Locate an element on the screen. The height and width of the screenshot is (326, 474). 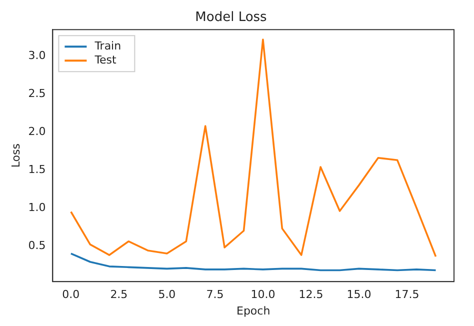
x-tick-label: 7.5 is located at coordinates (215, 295).